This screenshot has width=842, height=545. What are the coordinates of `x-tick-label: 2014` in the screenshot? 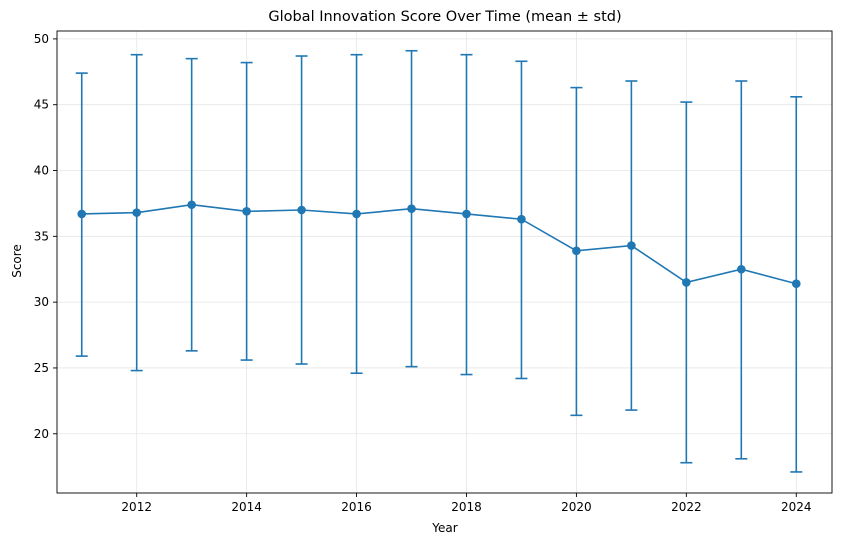 It's located at (246, 507).